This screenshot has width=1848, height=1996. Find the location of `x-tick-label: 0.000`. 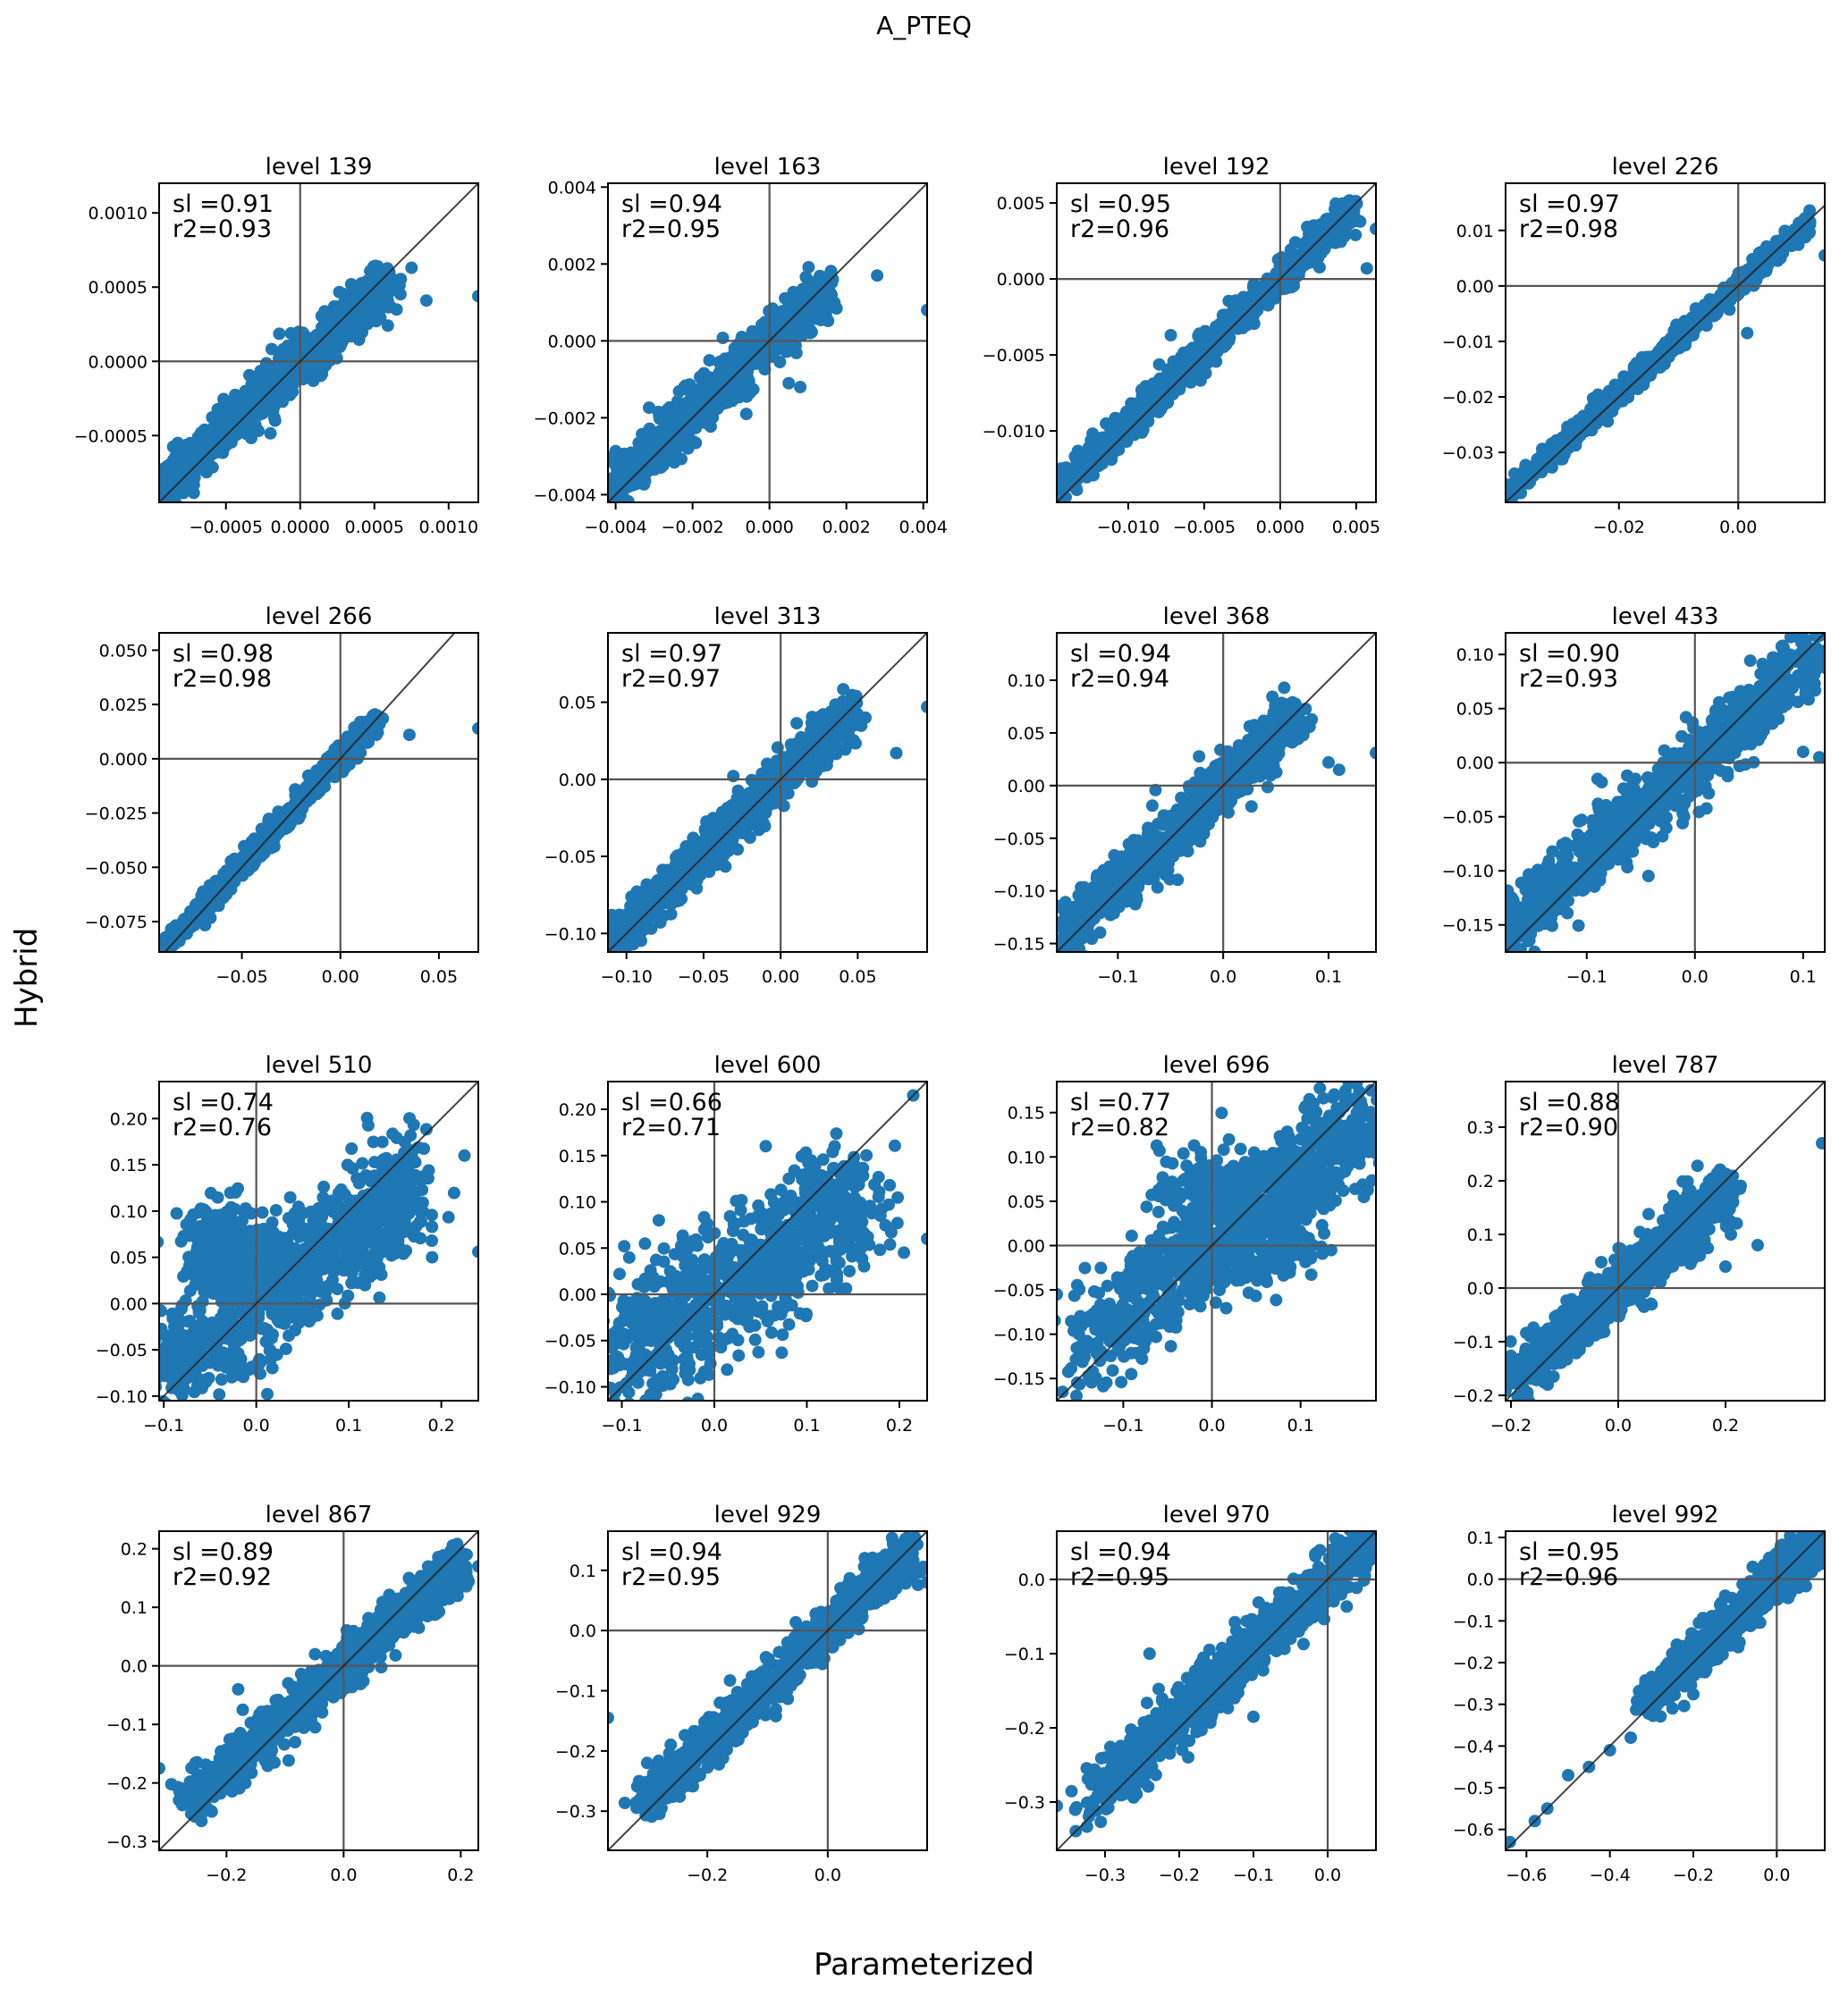

x-tick-label: 0.000 is located at coordinates (769, 527).